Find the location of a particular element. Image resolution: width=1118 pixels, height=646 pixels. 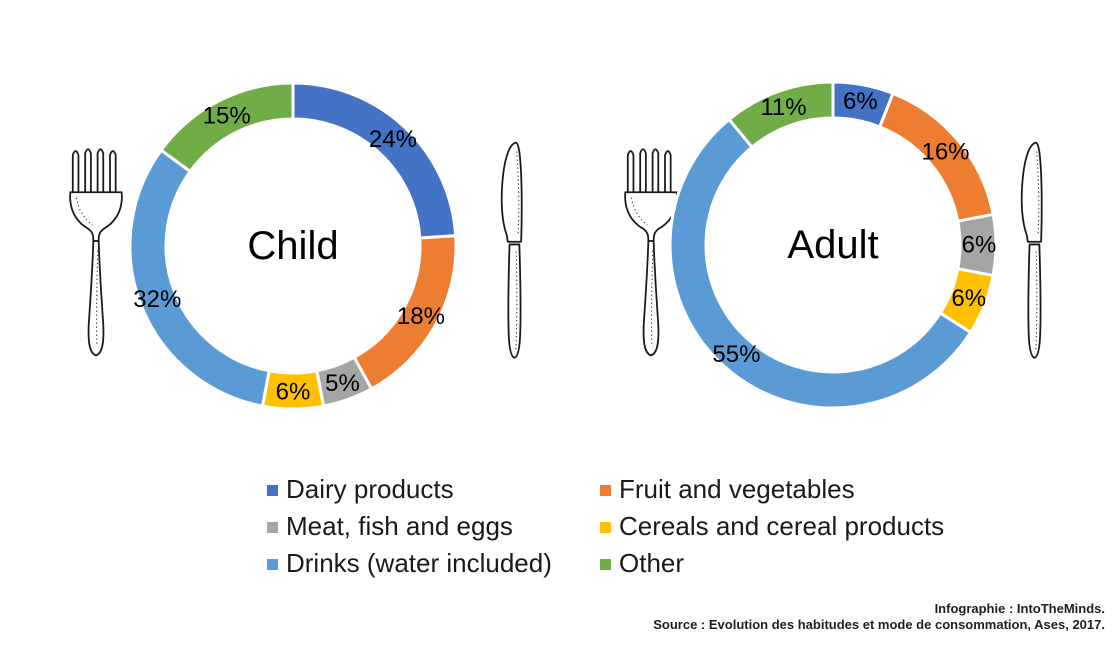

legend-item-fruit-and-vegetables: Fruit and vegetables is located at coordinates (772, 489).